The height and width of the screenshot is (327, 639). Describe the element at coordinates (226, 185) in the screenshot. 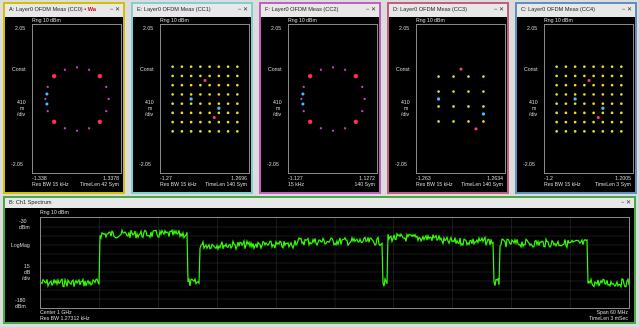

I see `pane-footer-right: TimeLen 140 Sym` at that location.